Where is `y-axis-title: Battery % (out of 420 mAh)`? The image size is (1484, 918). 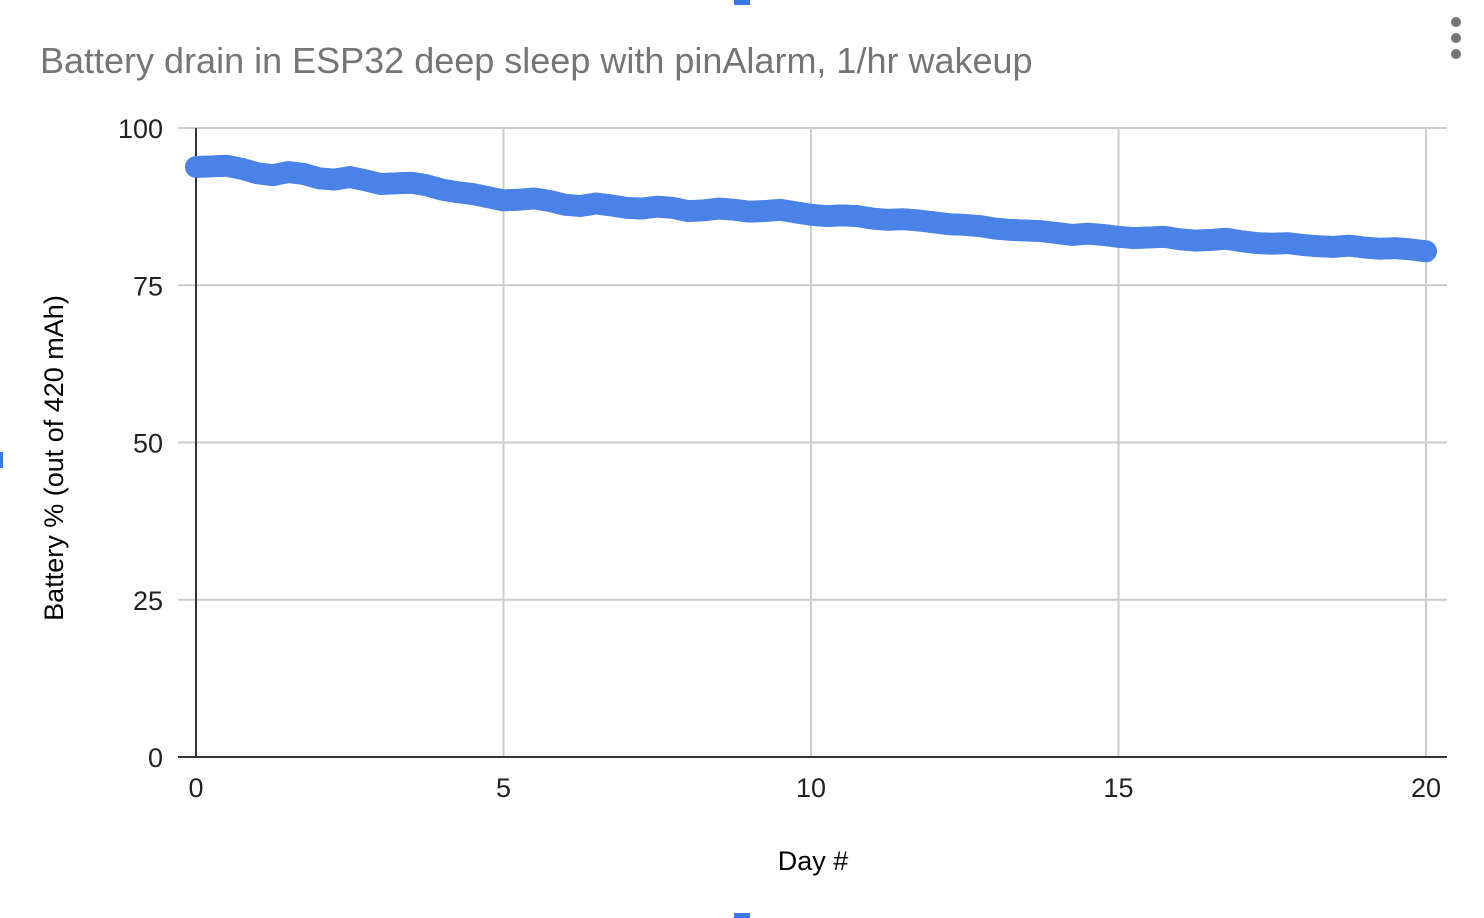 y-axis-title: Battery % (out of 420 mAh) is located at coordinates (54, 458).